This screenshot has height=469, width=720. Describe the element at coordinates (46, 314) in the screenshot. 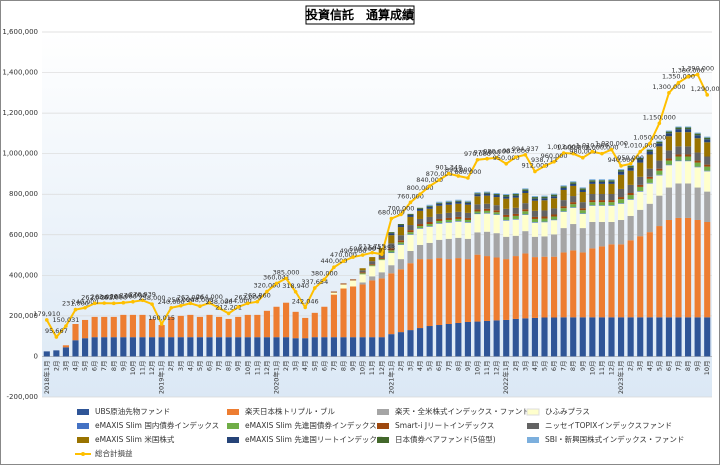

I see `data-label: 179,910` at that location.